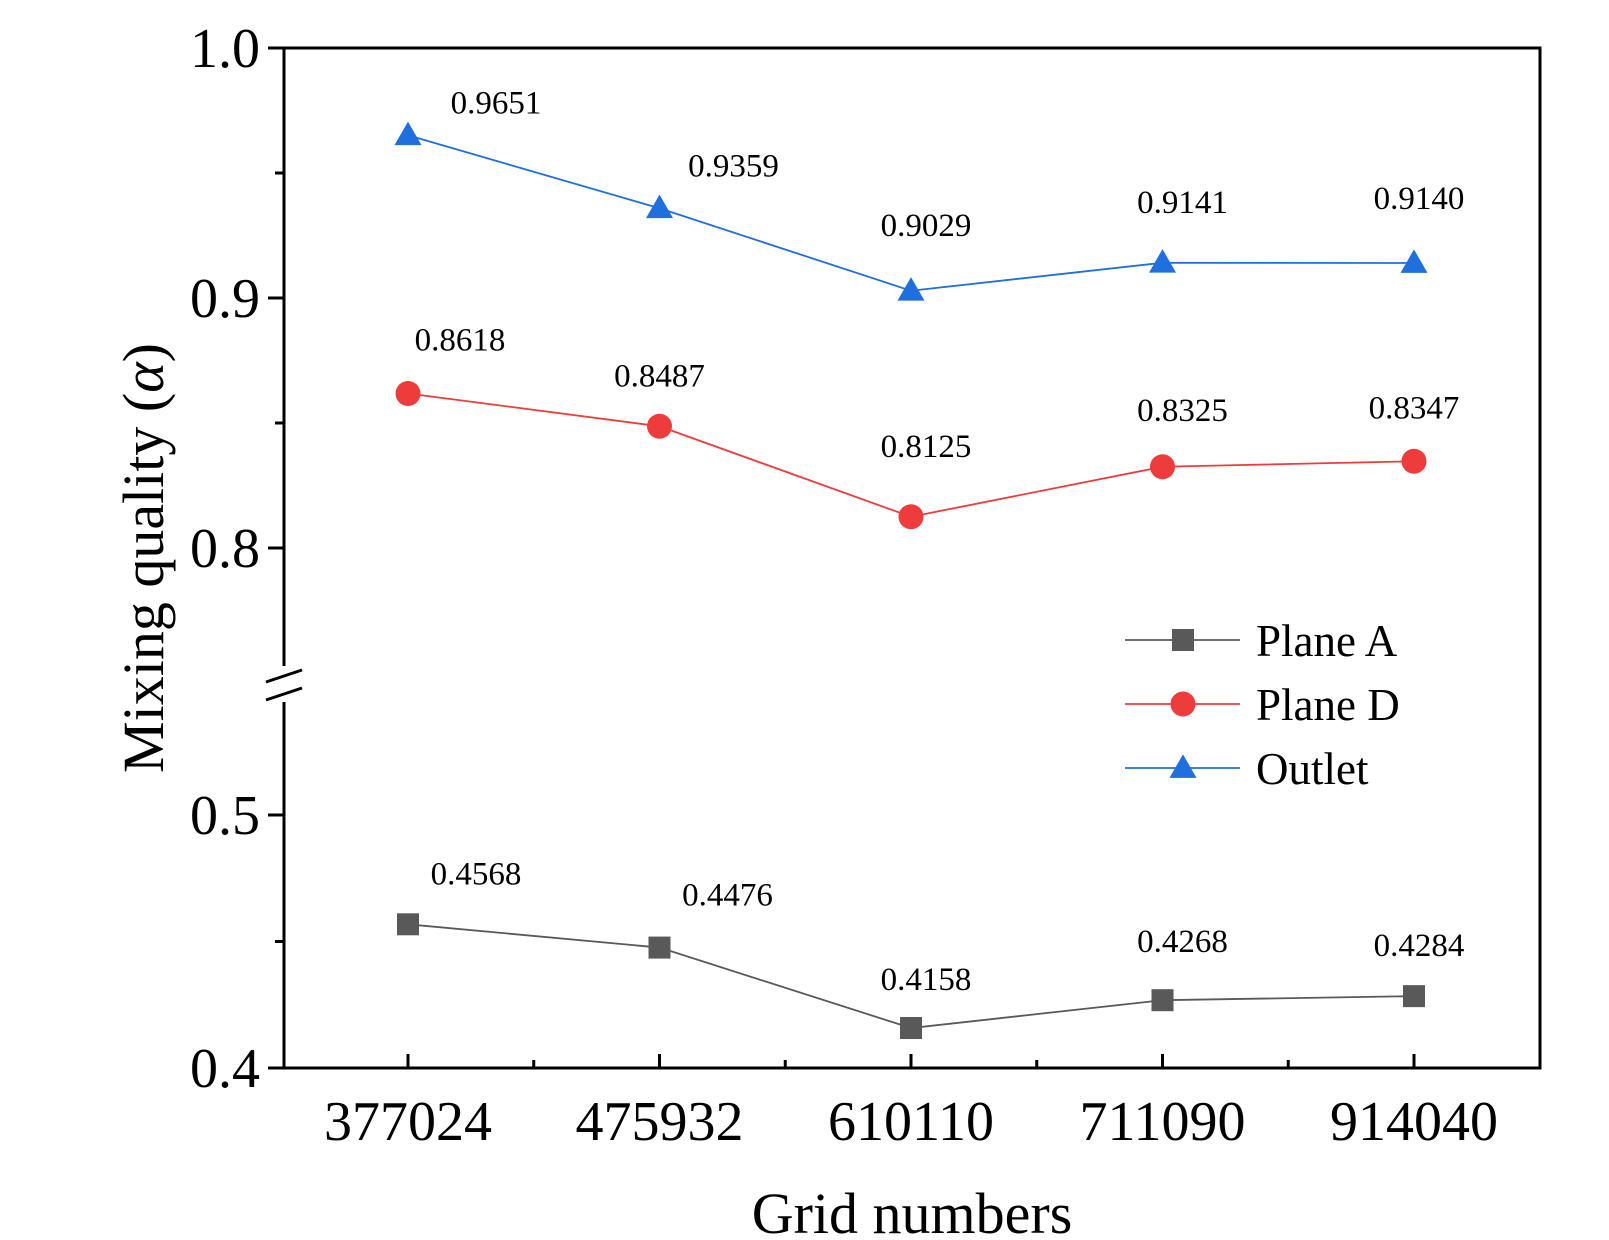 The width and height of the screenshot is (1609, 1240). I want to click on data-label: 0.8125, so click(926, 447).